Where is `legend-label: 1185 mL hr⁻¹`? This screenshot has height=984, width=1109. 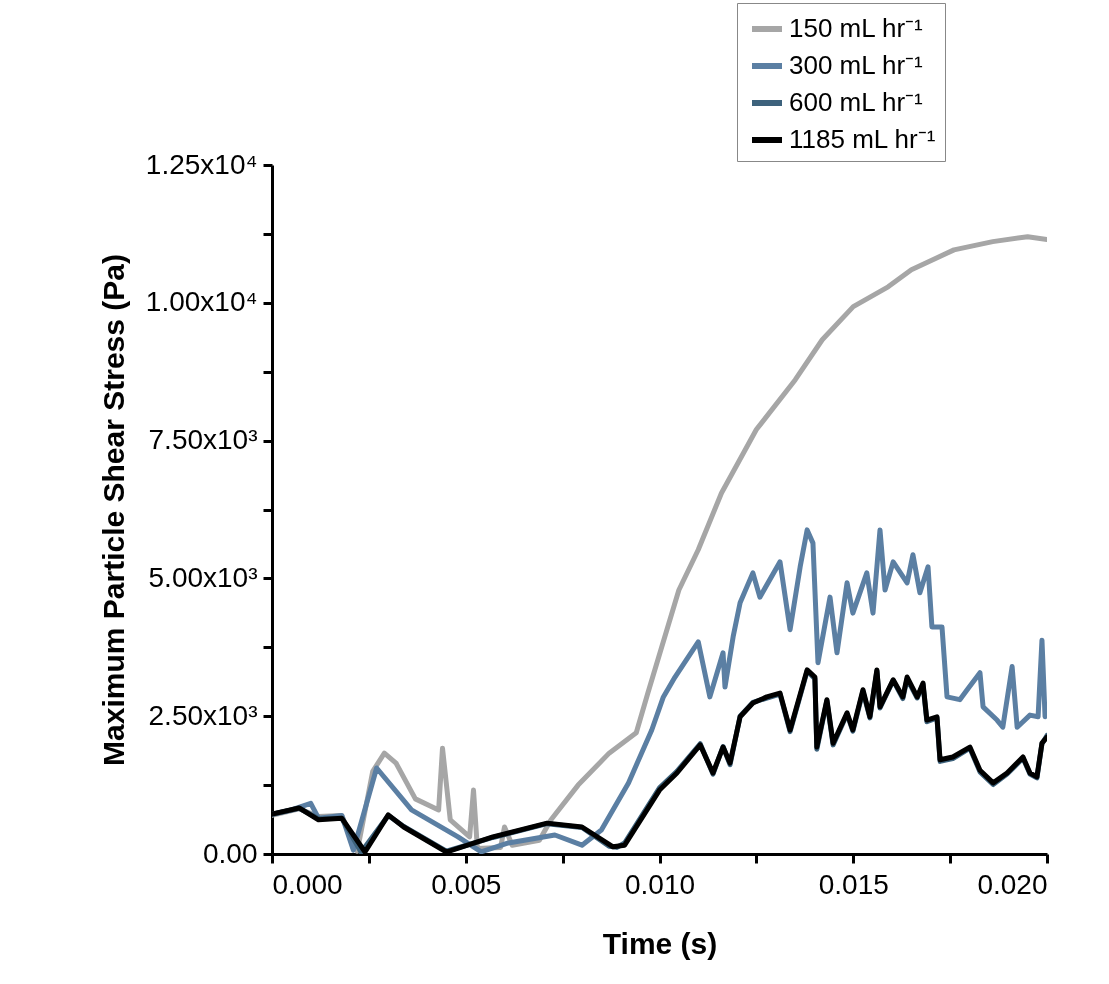 legend-label: 1185 mL hr⁻¹ is located at coordinates (862, 139).